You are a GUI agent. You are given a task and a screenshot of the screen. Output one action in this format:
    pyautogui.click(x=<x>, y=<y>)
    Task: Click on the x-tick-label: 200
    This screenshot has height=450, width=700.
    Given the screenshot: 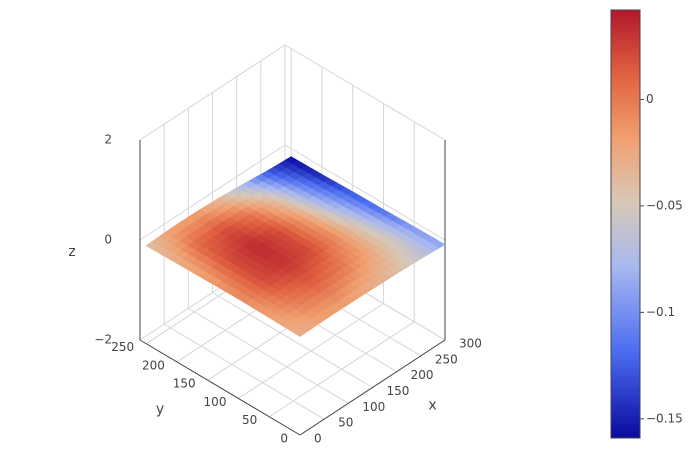 What is the action you would take?
    pyautogui.click(x=422, y=375)
    